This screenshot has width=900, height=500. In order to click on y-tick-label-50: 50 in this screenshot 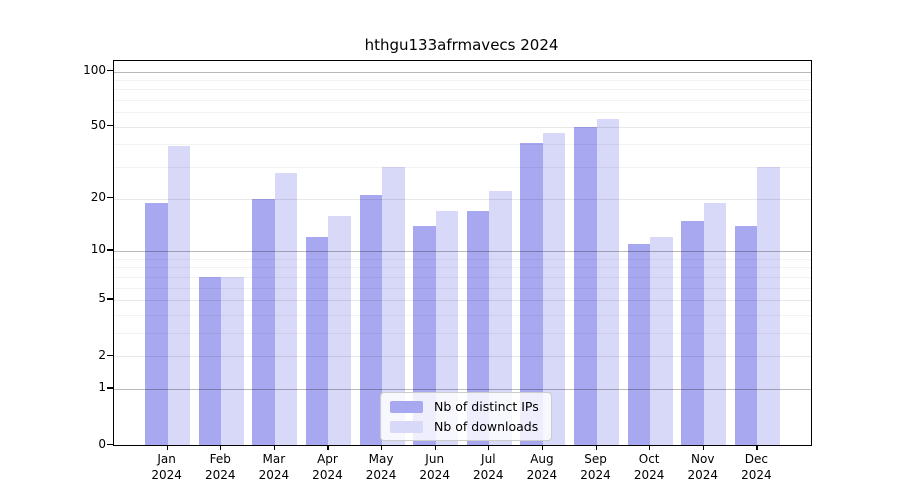, I will do `click(98, 125)`.